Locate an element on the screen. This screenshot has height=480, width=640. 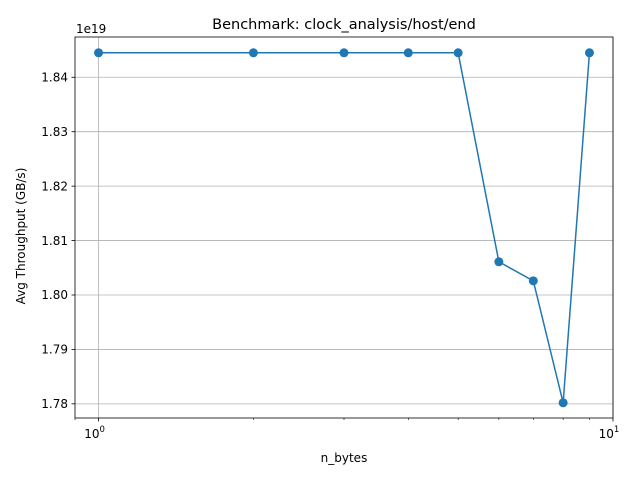
x-tick-exponent: 0 is located at coordinates (101, 430).